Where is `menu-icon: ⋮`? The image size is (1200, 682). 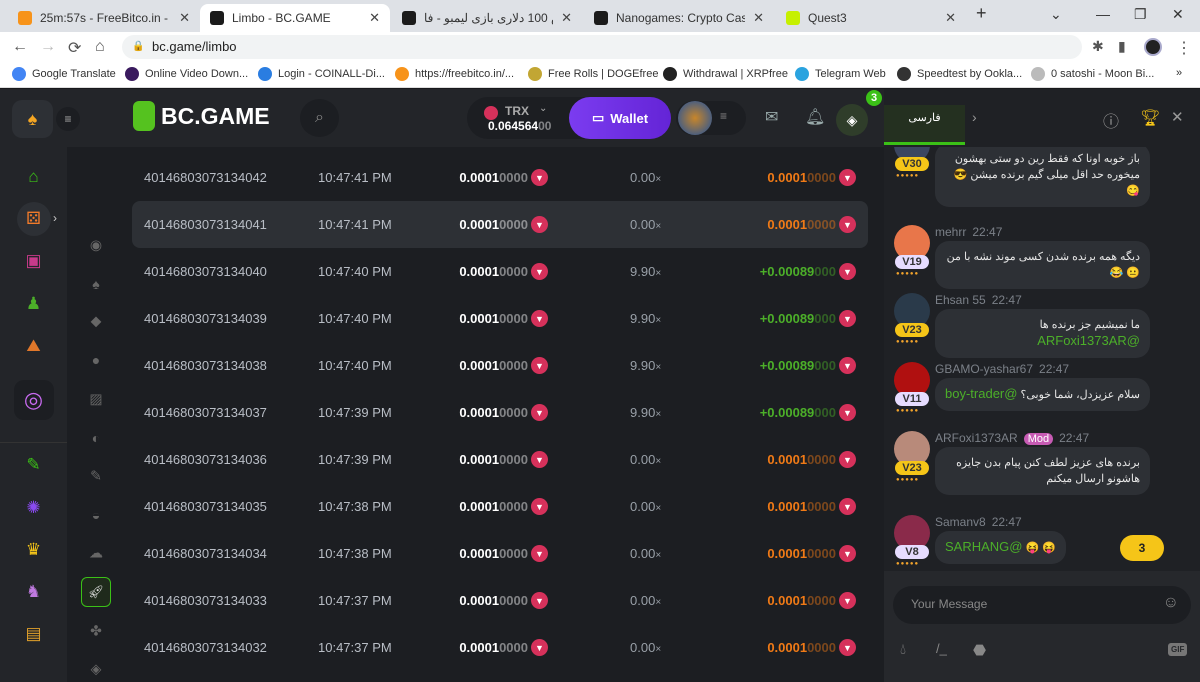 menu-icon: ⋮ is located at coordinates (1184, 48).